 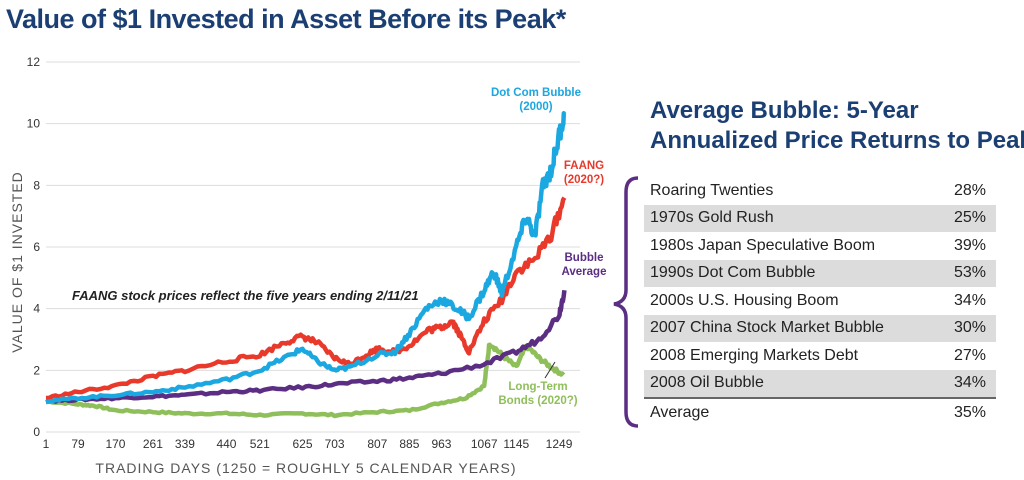 I want to click on y-tick-labels: 0 2 4 6 8 10 12, so click(x=34, y=247).